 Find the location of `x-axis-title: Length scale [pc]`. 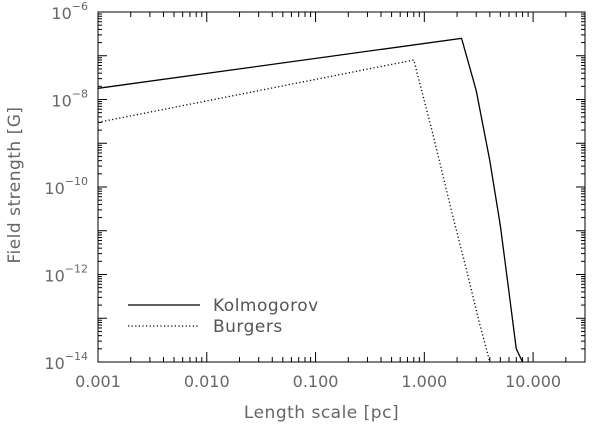

x-axis-title: Length scale [pc] is located at coordinates (321, 413).